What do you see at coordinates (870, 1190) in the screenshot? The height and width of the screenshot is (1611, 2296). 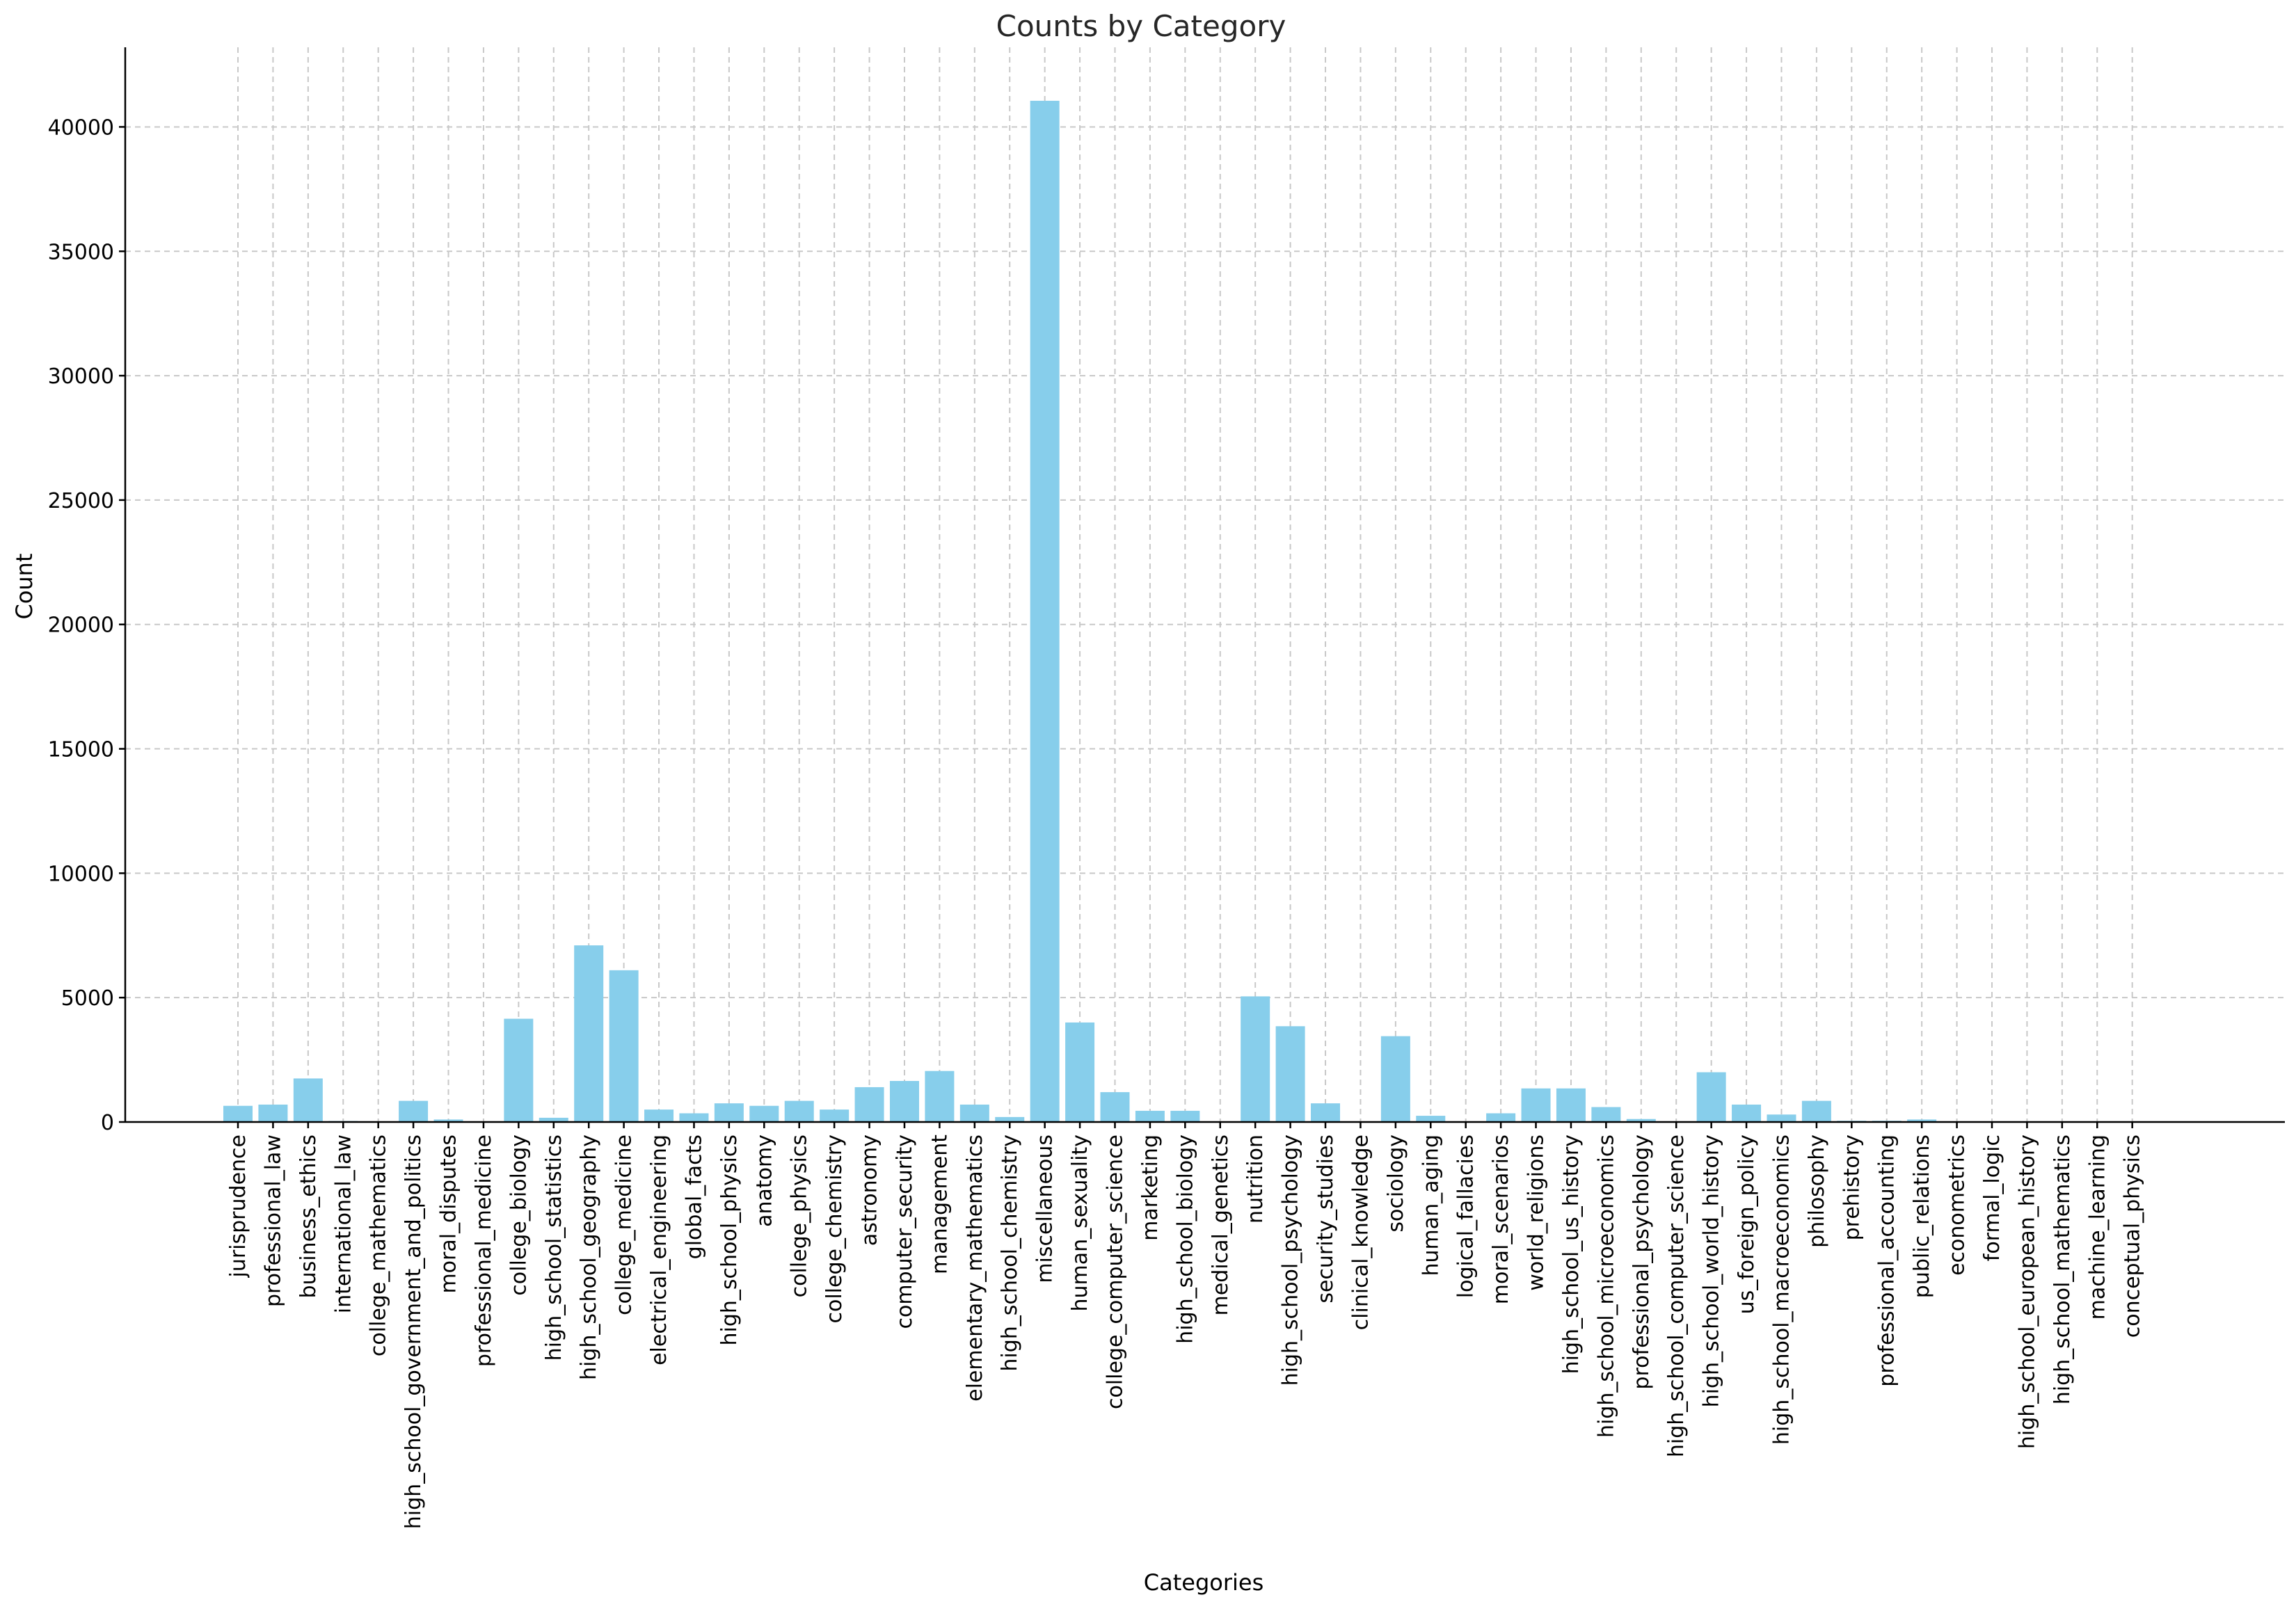 I see `x-tick-label: astronomy` at bounding box center [870, 1190].